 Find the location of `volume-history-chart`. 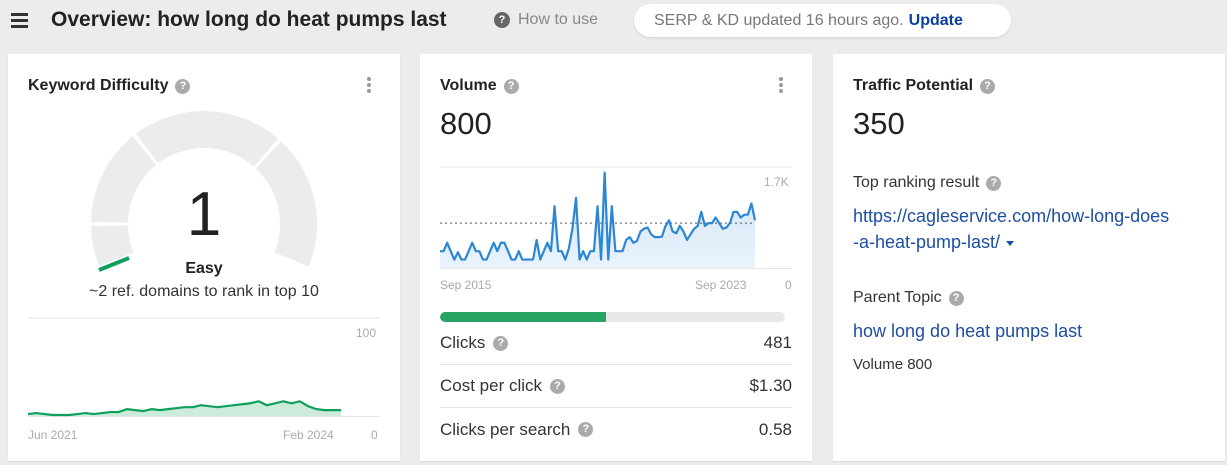

volume-history-chart is located at coordinates (616, 217).